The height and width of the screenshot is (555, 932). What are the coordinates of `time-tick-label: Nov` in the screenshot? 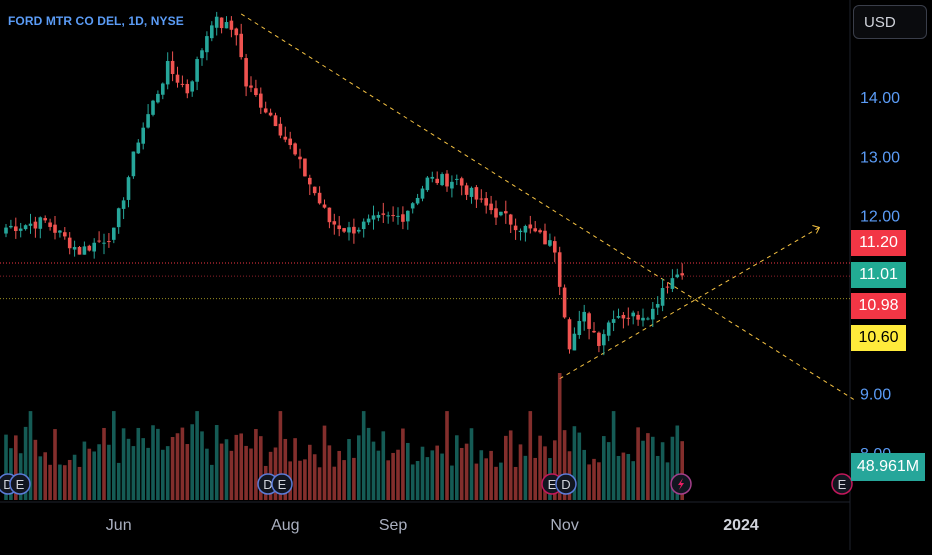 It's located at (564, 525).